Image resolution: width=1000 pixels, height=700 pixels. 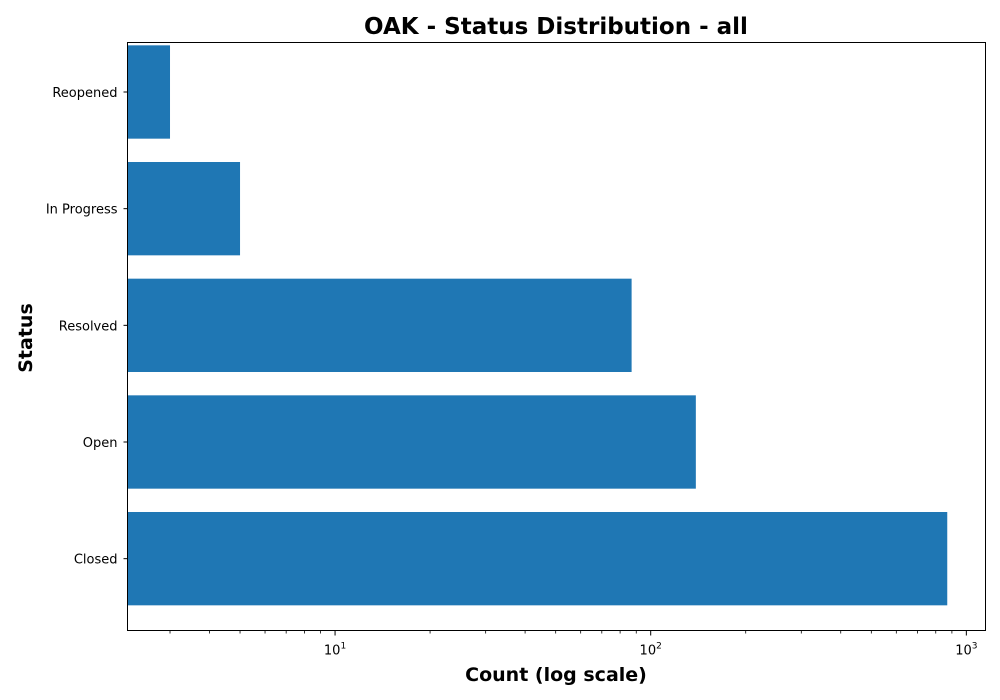 I want to click on x-tick-label: 10³, so click(x=966, y=650).